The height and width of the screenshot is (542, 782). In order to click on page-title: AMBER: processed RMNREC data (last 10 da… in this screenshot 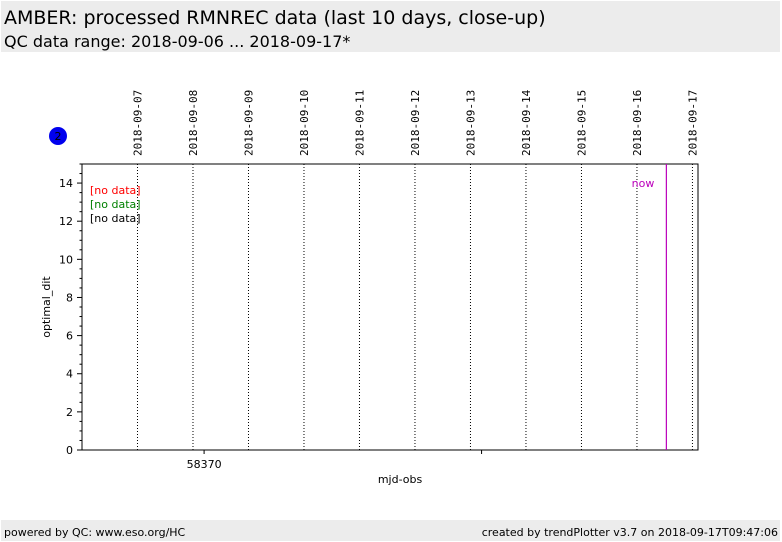, I will do `click(275, 18)`.